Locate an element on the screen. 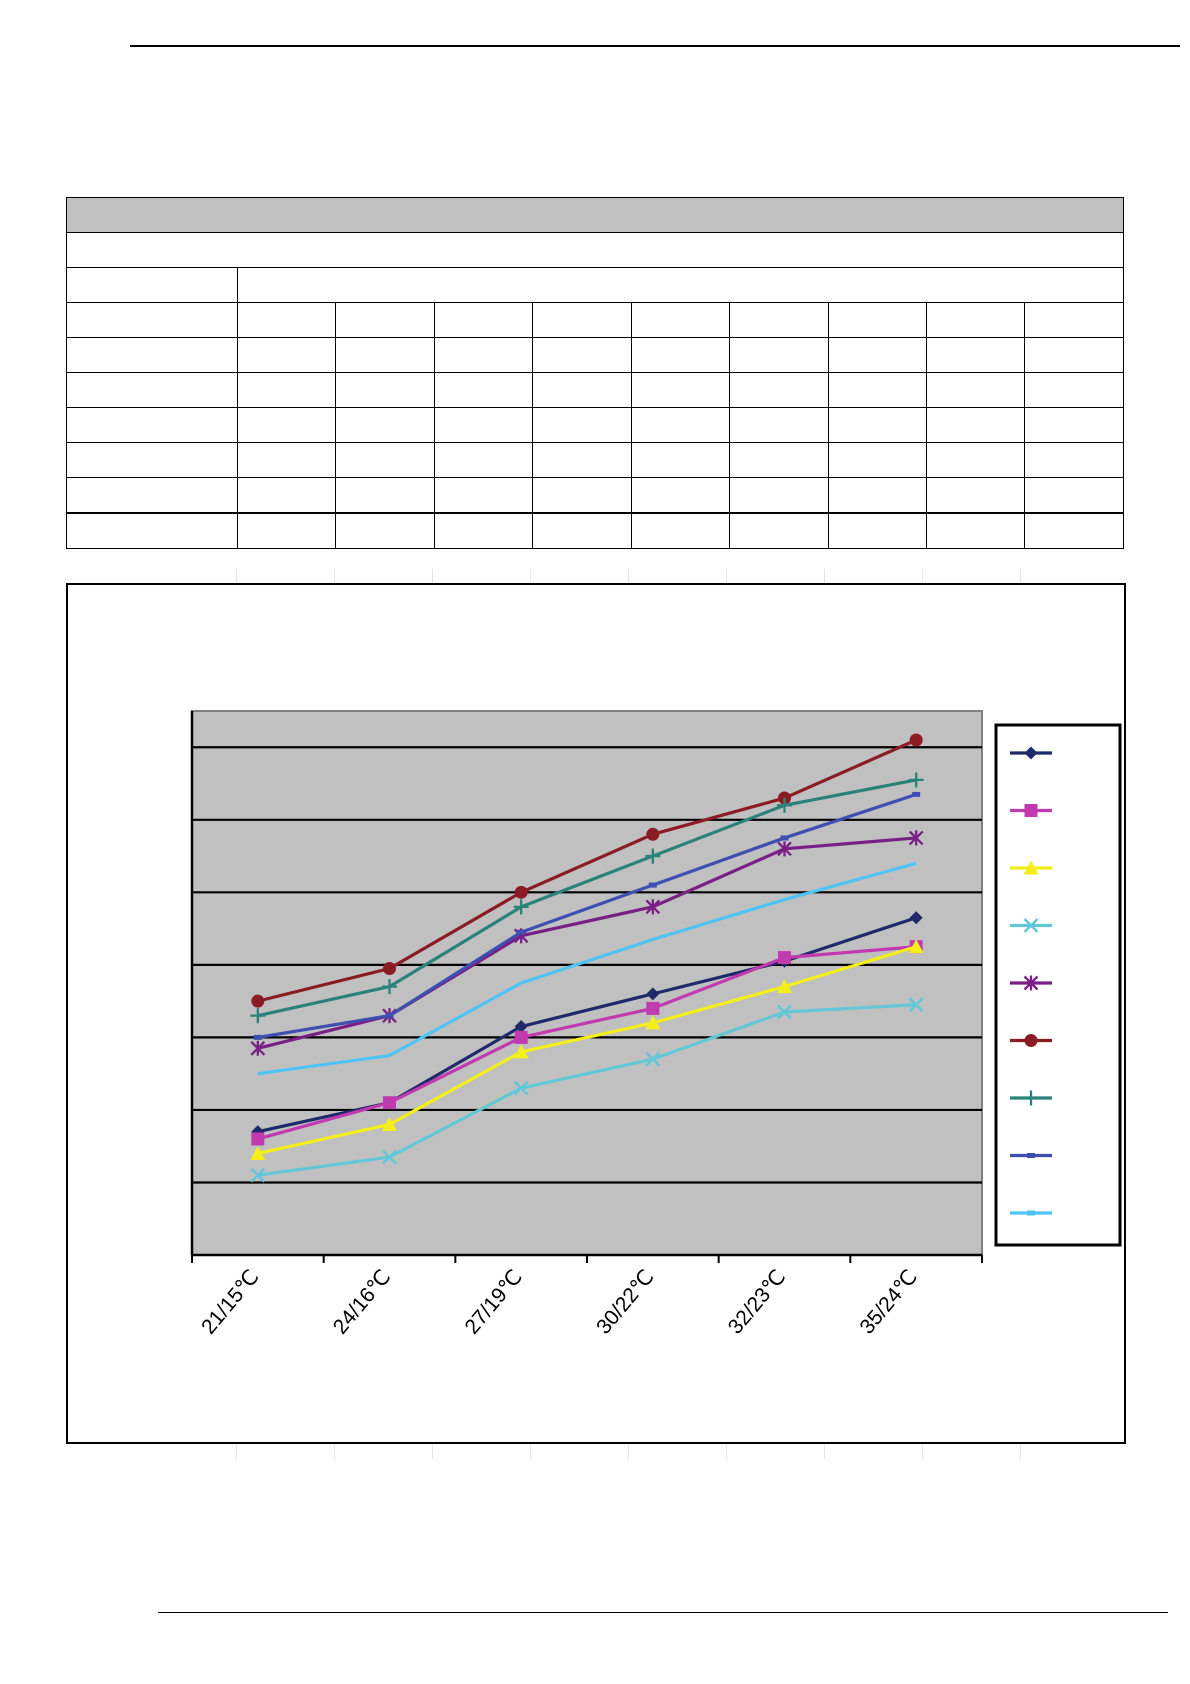 This screenshot has height=1684, width=1190. table-header-row is located at coordinates (595, 215).